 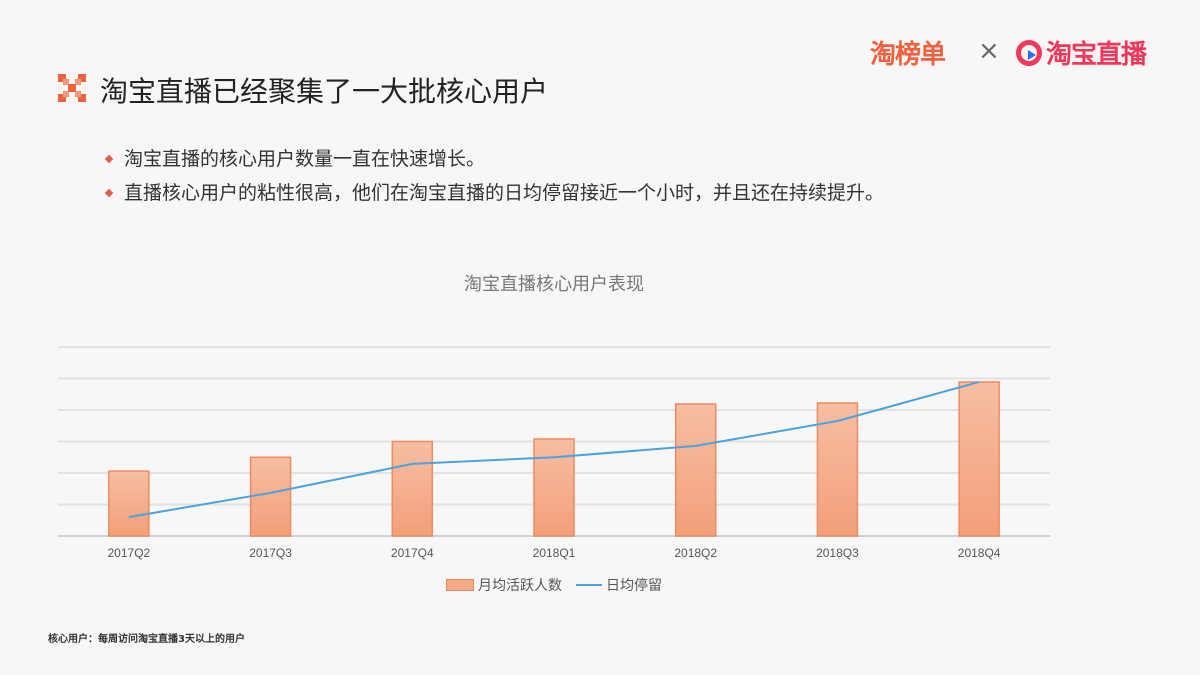 I want to click on legend-label-bar: 月均活跃人数, so click(x=520, y=586).